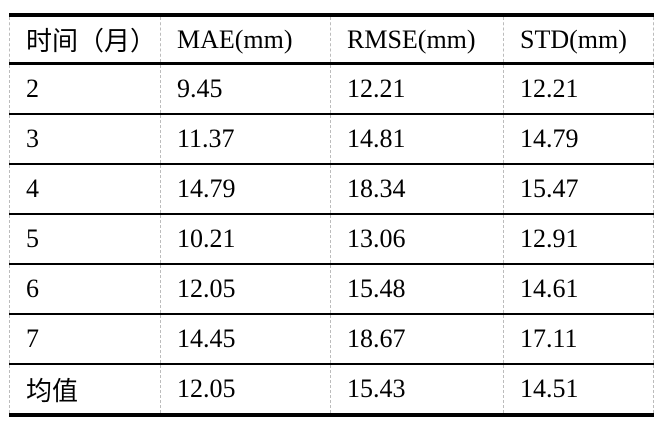  I want to click on table-cell-rmse: 13.06, so click(417, 239).